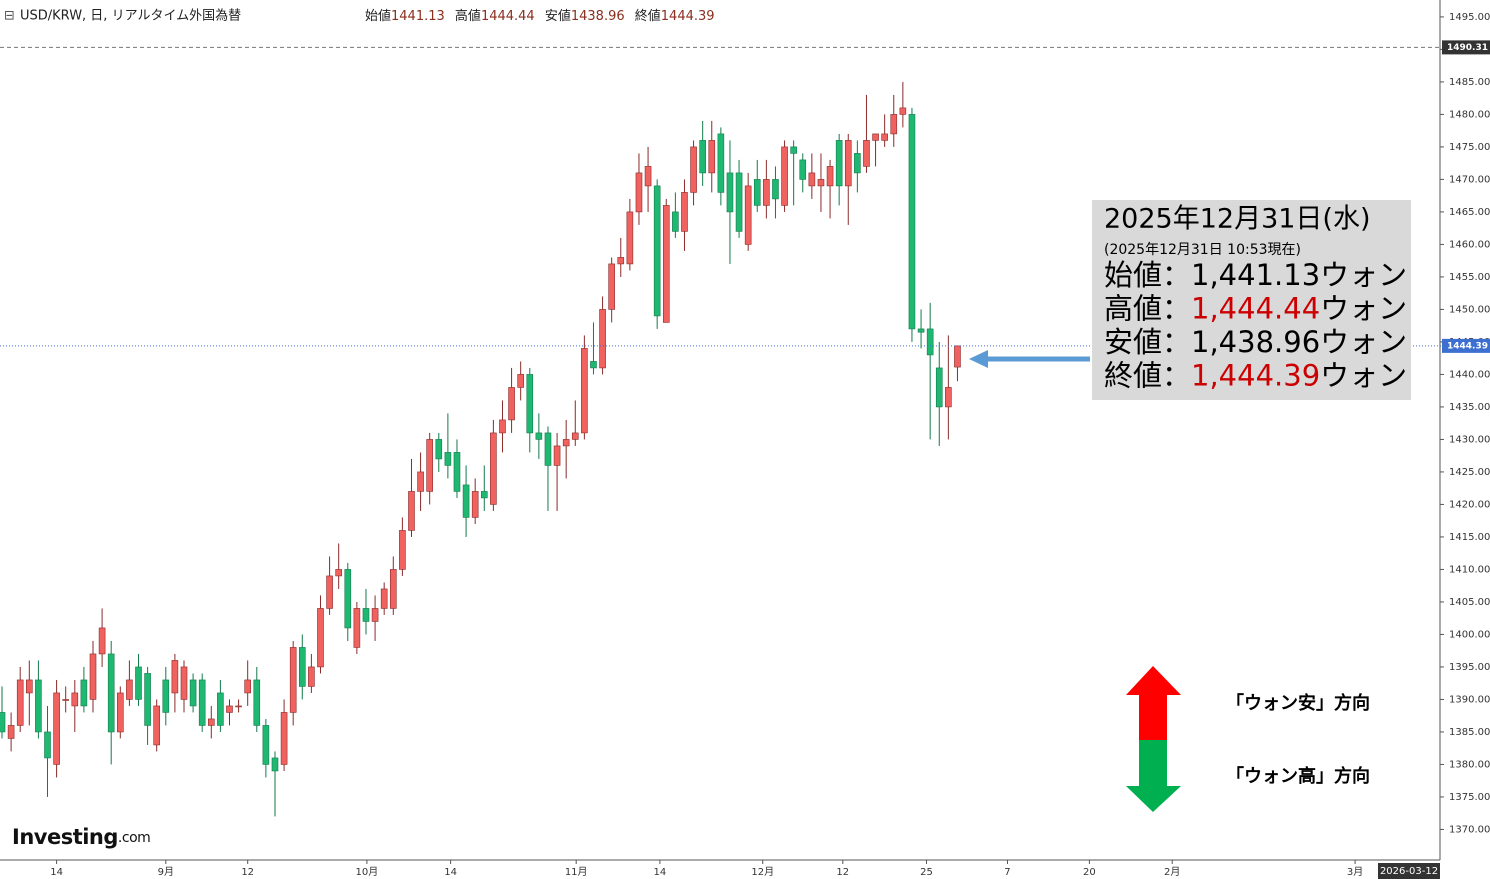 This screenshot has height=879, width=1490. Describe the element at coordinates (1469, 179) in the screenshot. I see `y-tick-label: 1470.00` at that location.